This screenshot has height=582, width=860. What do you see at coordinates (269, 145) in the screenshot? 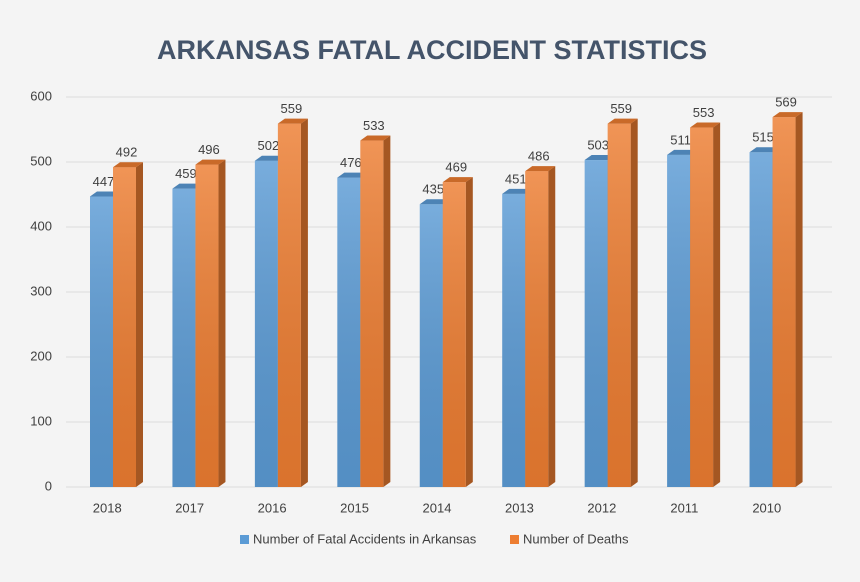
I see `data-label: 502` at bounding box center [269, 145].